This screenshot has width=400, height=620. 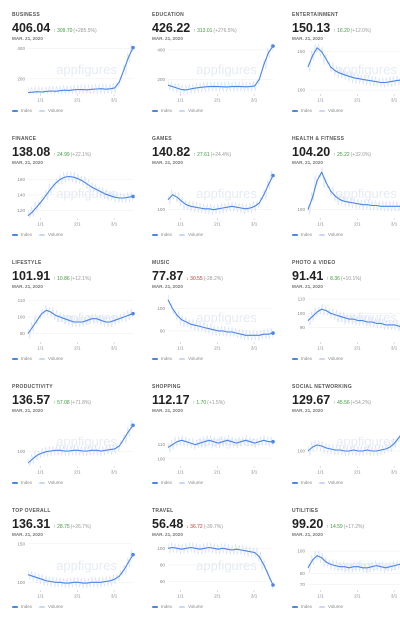 What do you see at coordinates (201, 155) in the screenshot?
I see `change-value: ↑ 27.61` at bounding box center [201, 155].